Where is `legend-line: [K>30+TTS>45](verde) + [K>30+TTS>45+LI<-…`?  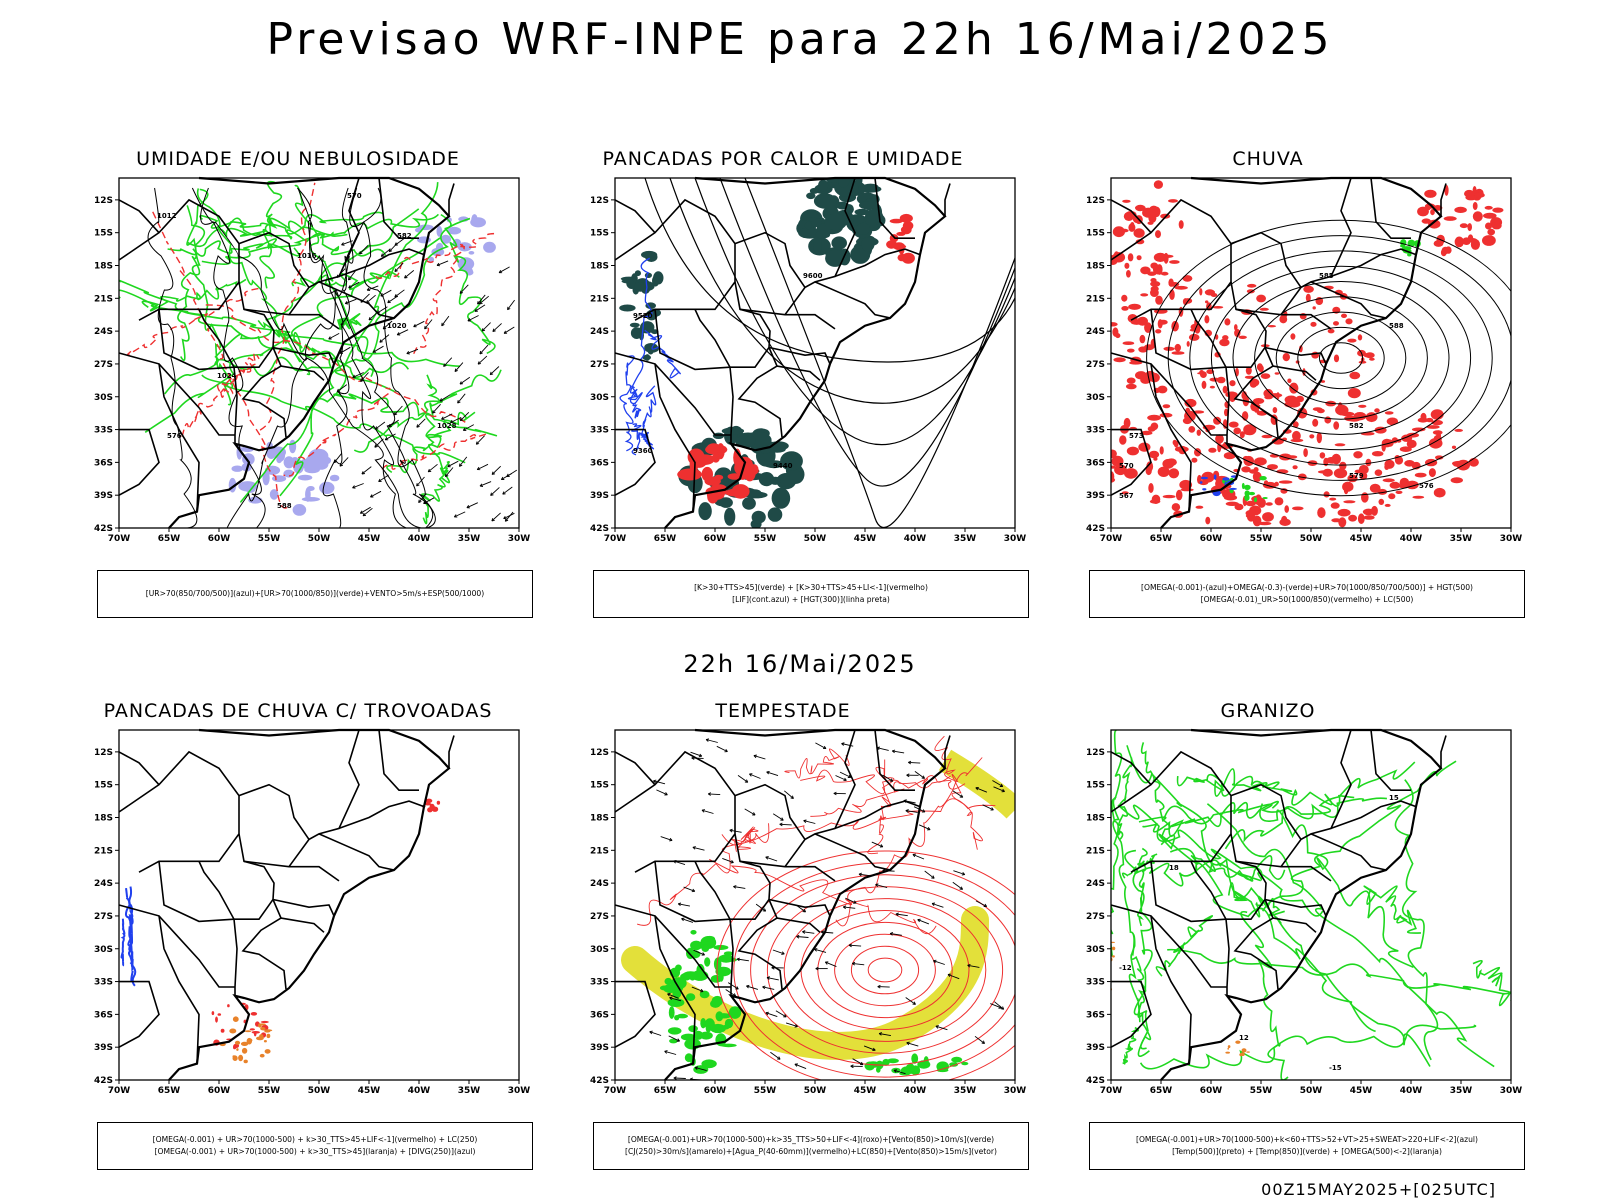 legend-line: [K>30+TTS>45](verde) + [K>30+TTS>45+LI<-… is located at coordinates (811, 587).